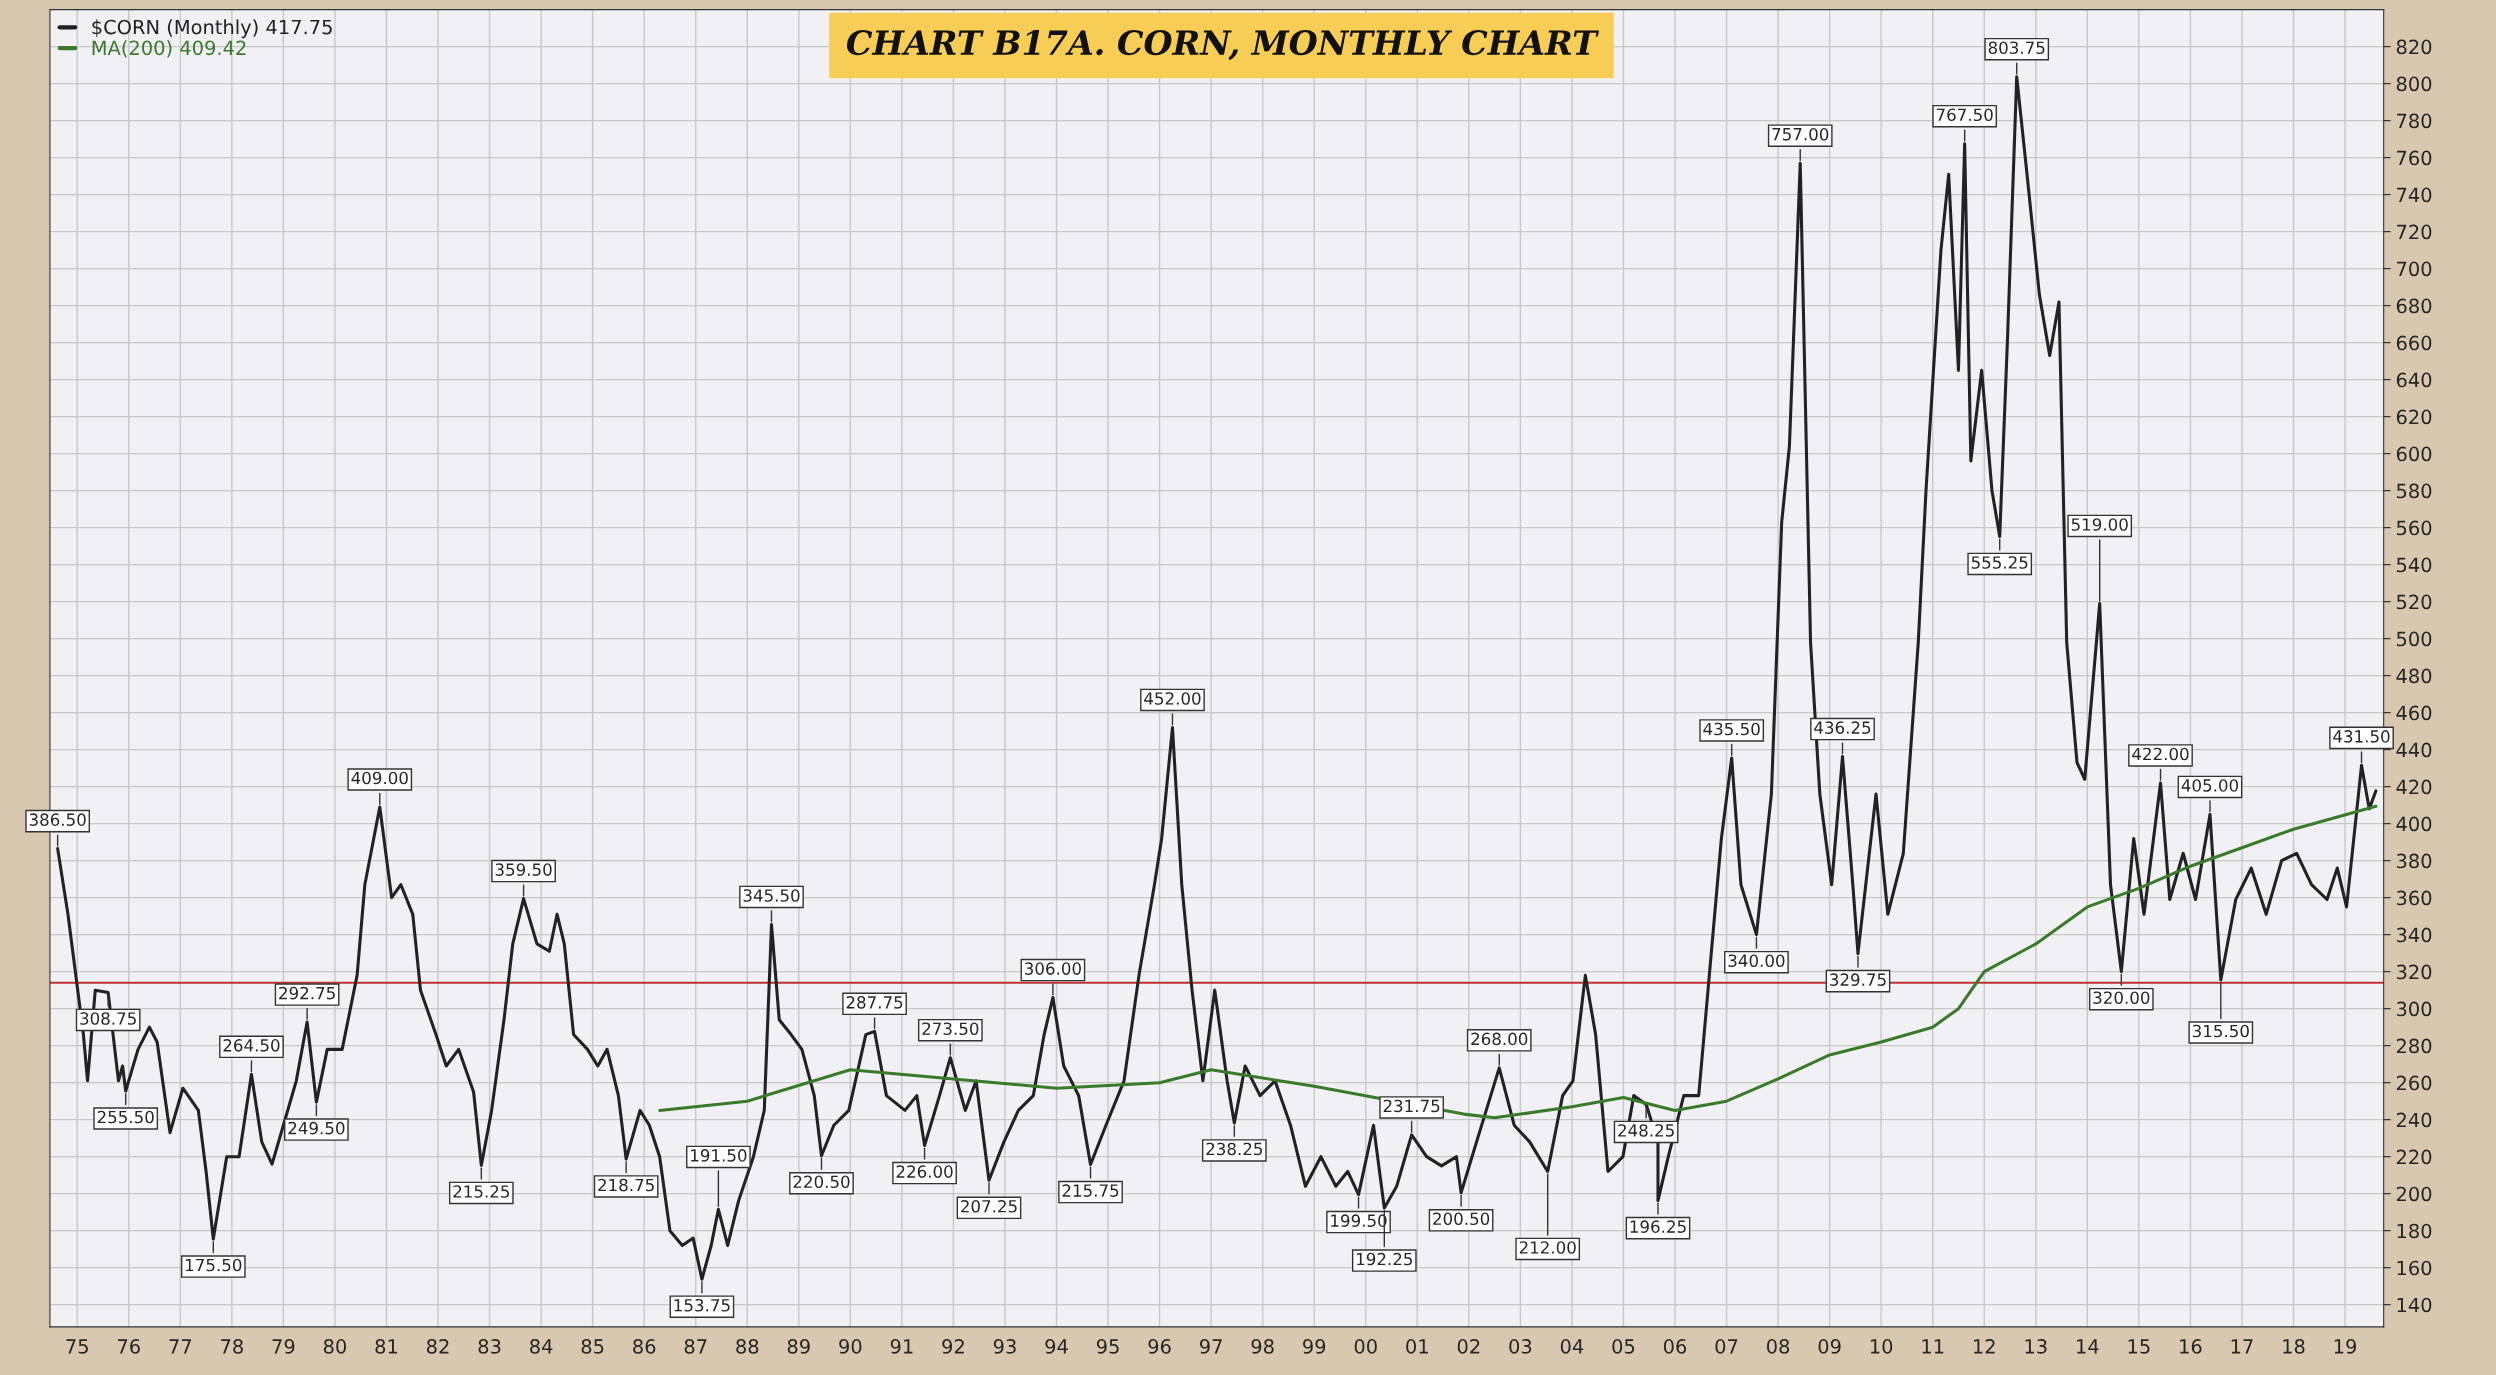 Image resolution: width=2496 pixels, height=1375 pixels. What do you see at coordinates (2414, 269) in the screenshot?
I see `y-tick-label: 700` at bounding box center [2414, 269].